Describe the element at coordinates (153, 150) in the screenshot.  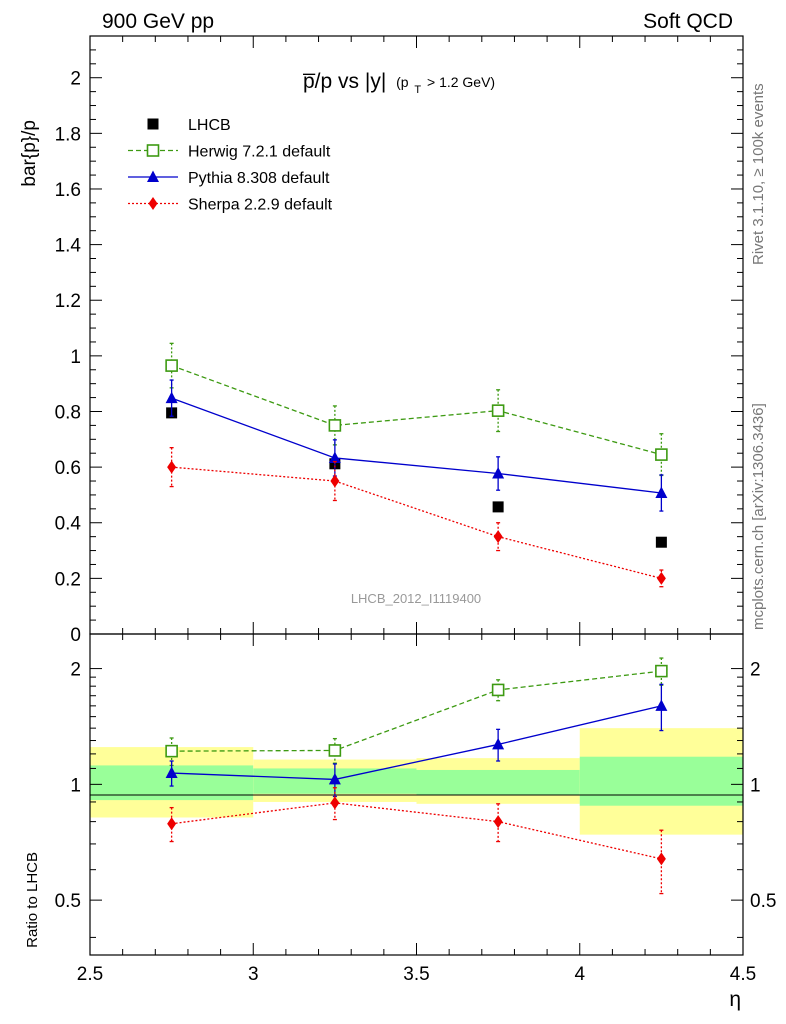
I see `legend-herwig-marker` at that location.